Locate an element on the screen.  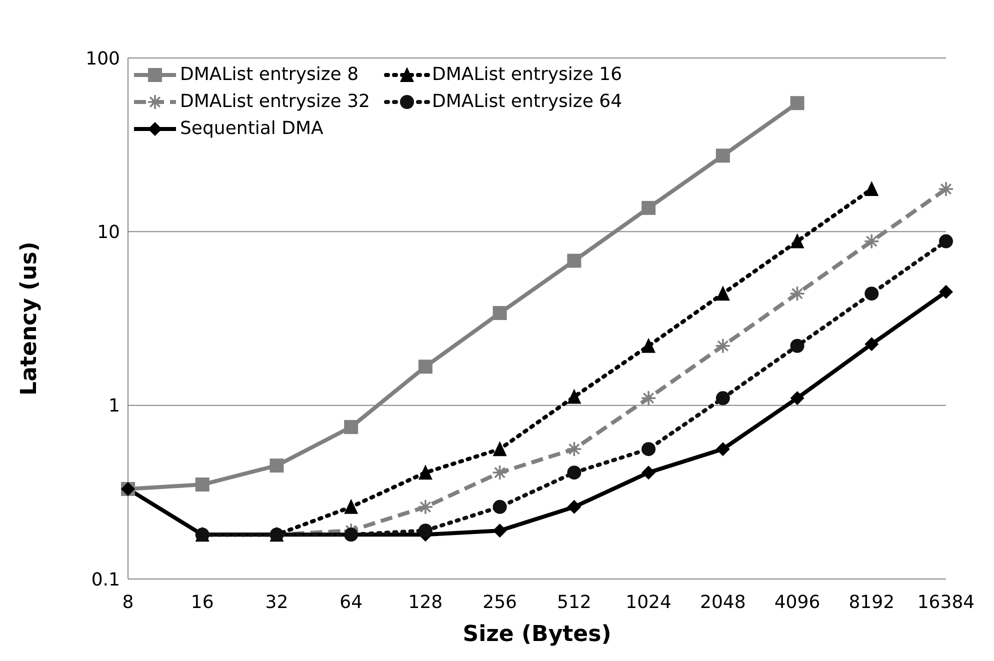
x-tick-label: 256 is located at coordinates (499, 602).